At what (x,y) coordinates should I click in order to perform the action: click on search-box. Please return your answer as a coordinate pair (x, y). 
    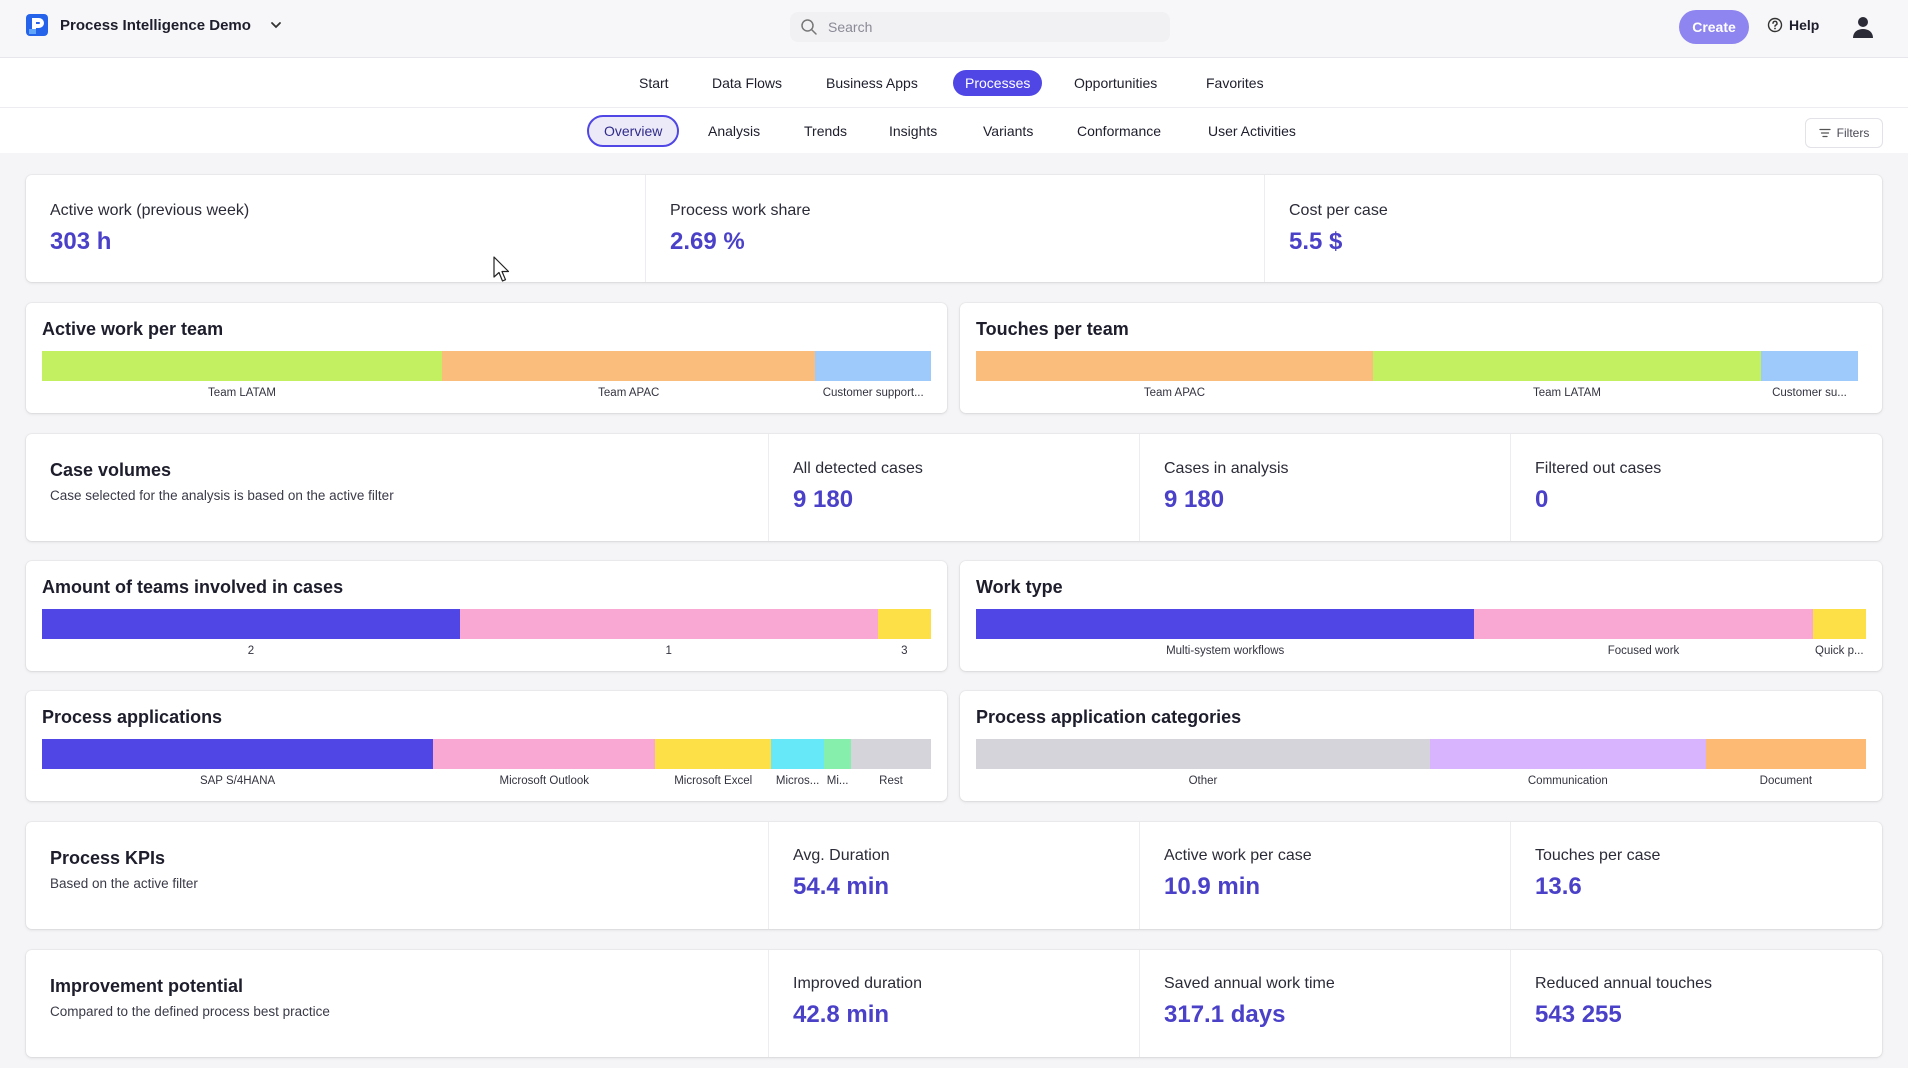
    Looking at the image, I should click on (980, 27).